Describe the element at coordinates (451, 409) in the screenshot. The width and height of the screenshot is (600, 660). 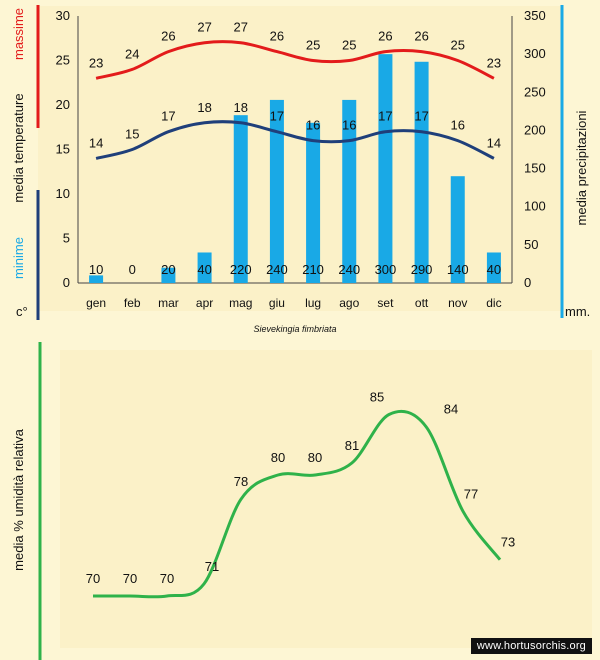
I see `humidity-value-label: 84` at that location.